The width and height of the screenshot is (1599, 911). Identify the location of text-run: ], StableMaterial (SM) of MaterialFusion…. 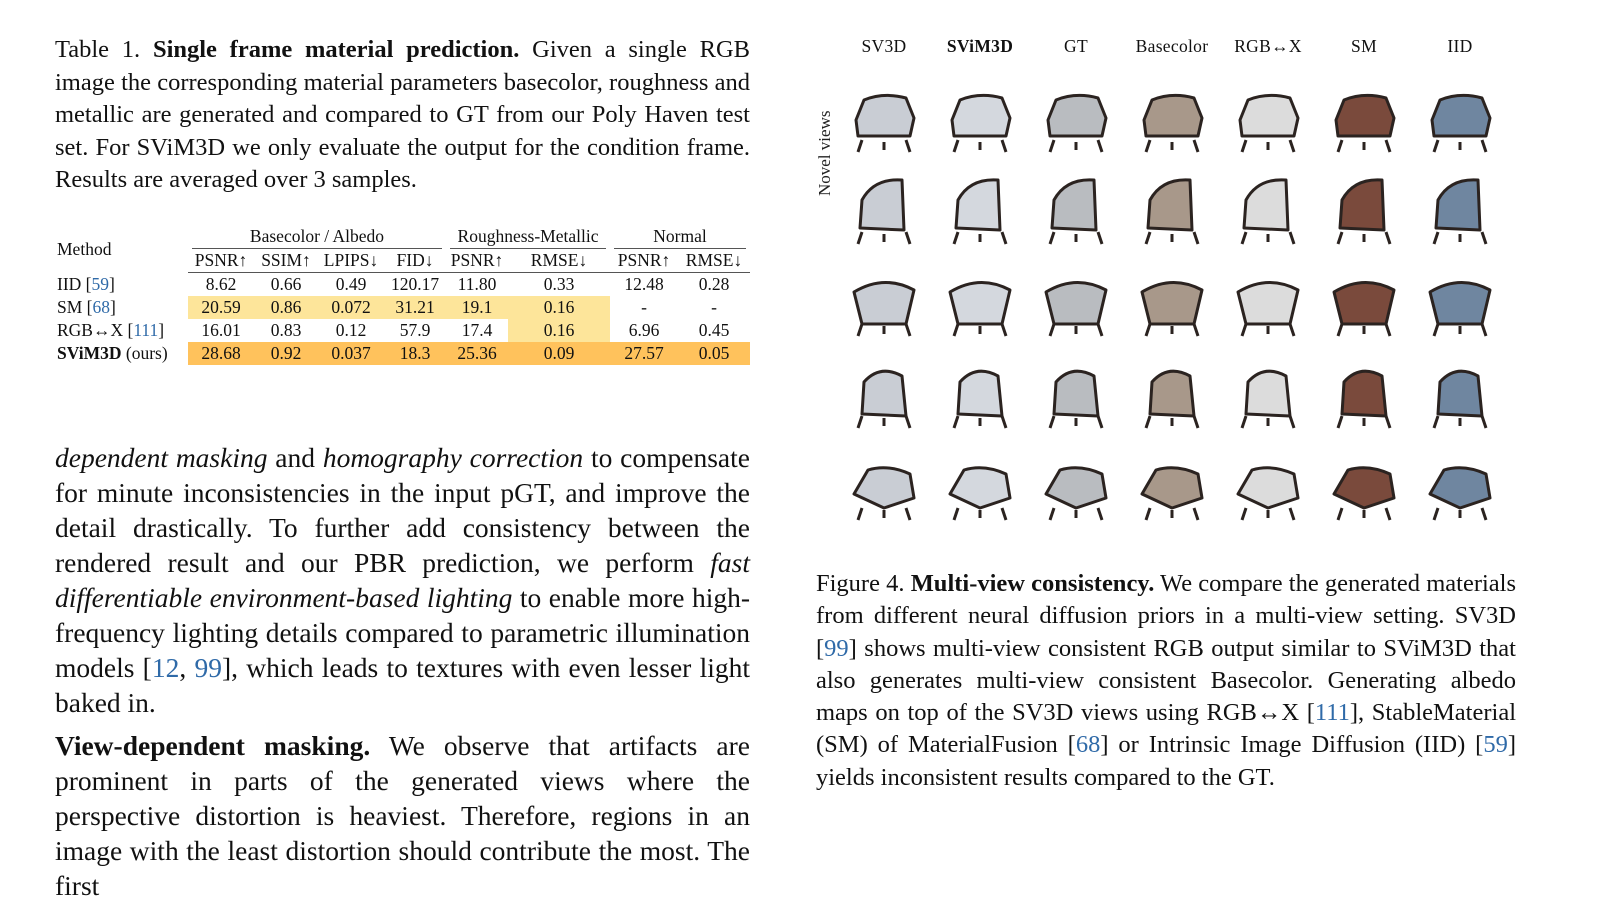
(1166, 729).